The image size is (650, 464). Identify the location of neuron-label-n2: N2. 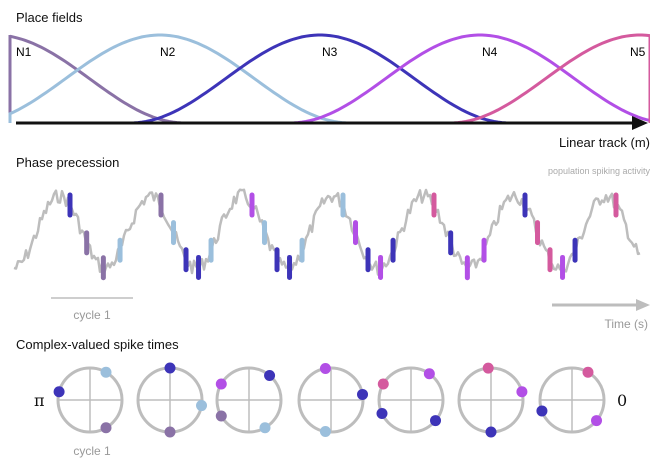
(168, 52).